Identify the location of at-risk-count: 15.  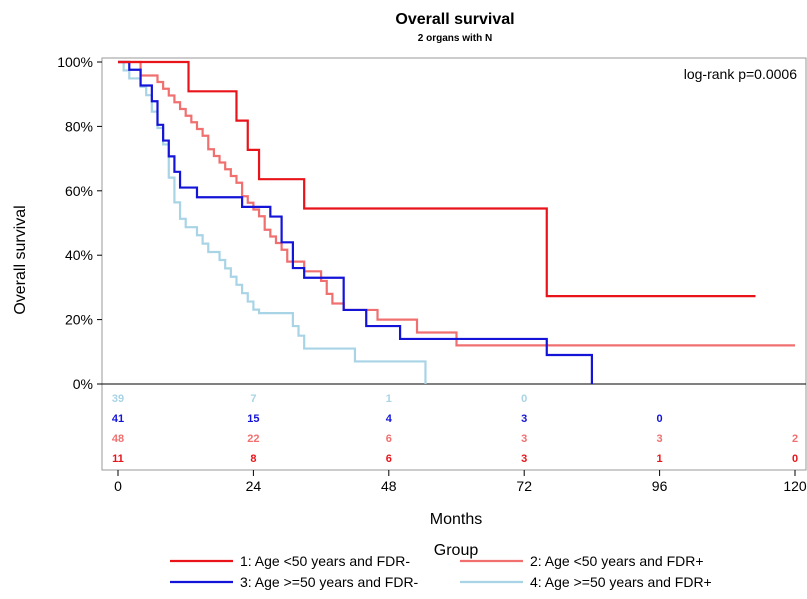
(253, 419).